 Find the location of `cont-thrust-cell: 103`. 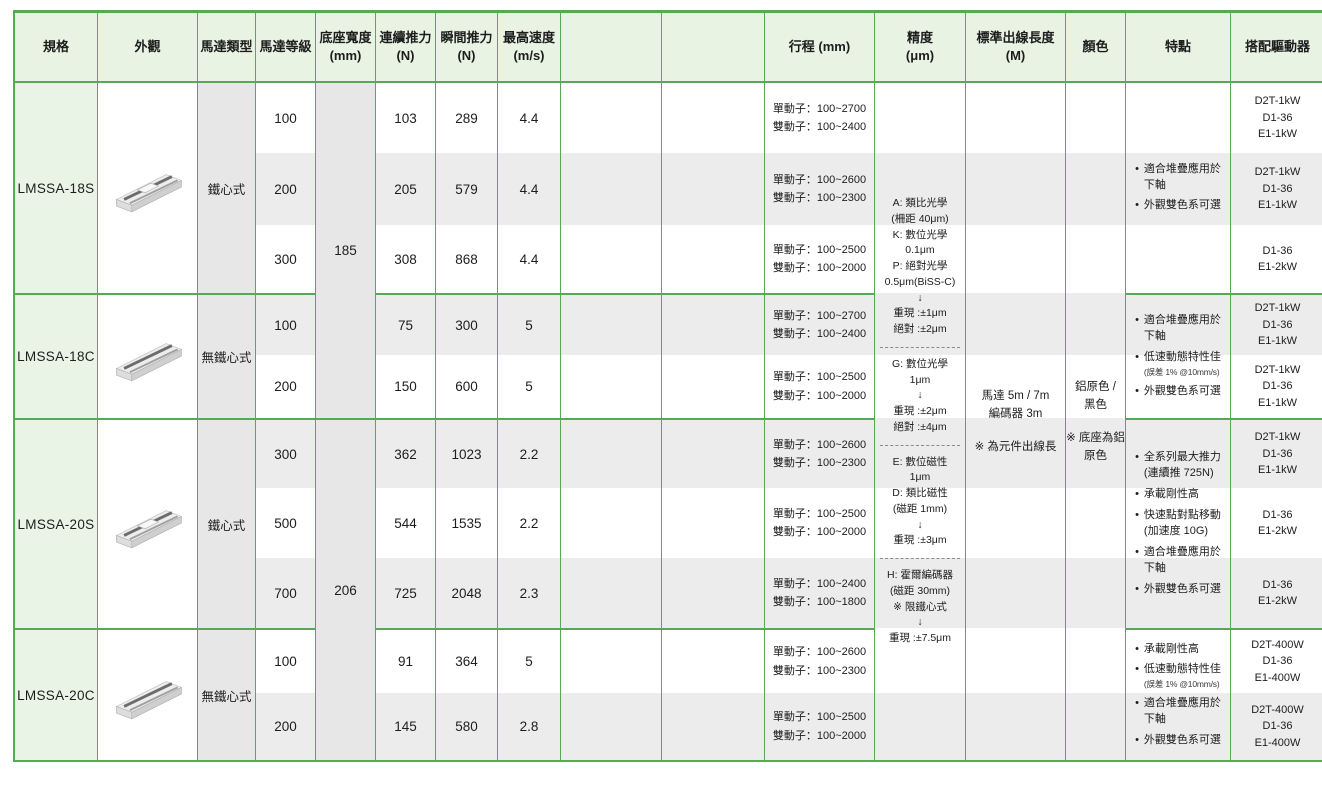

cont-thrust-cell: 103 is located at coordinates (405, 118).